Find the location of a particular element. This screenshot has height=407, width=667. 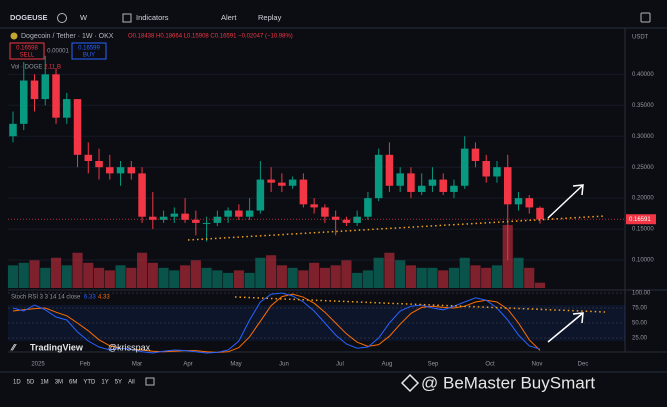

indicators-icon is located at coordinates (127, 18).